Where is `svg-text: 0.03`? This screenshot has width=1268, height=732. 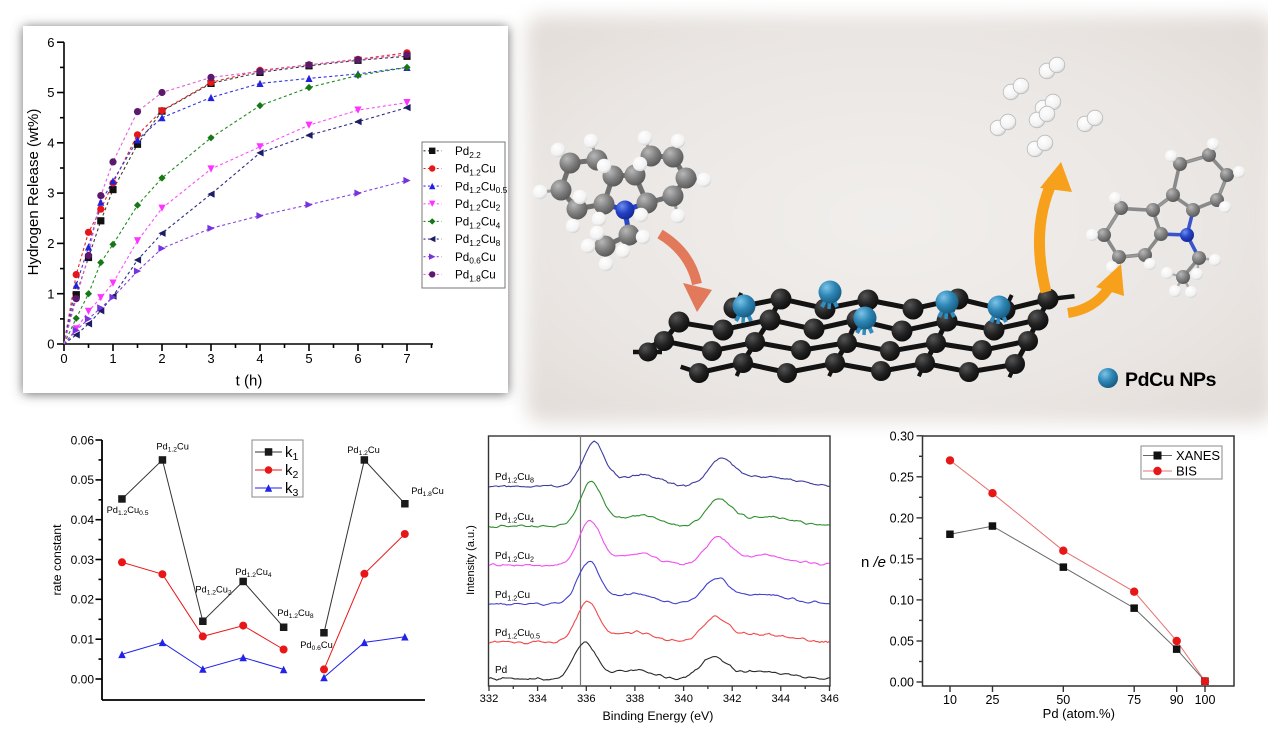 svg-text: 0.03 is located at coordinates (83, 560).